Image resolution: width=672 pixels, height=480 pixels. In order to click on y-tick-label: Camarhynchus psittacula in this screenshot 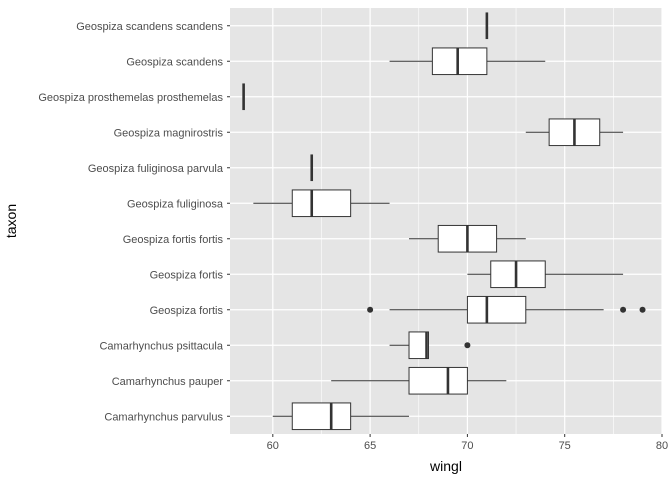, I will do `click(161, 346)`.